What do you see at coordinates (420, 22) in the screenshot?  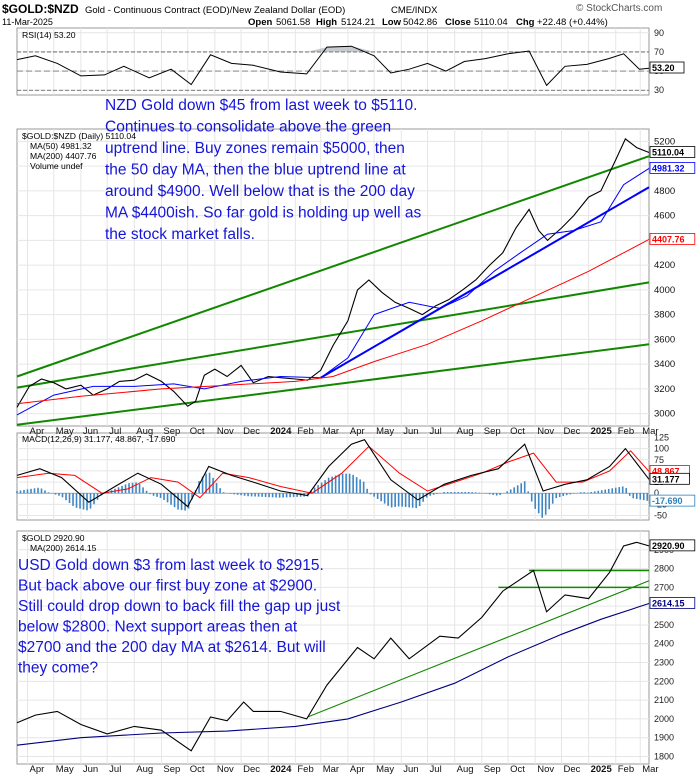 I see `low-value: 5042.86` at bounding box center [420, 22].